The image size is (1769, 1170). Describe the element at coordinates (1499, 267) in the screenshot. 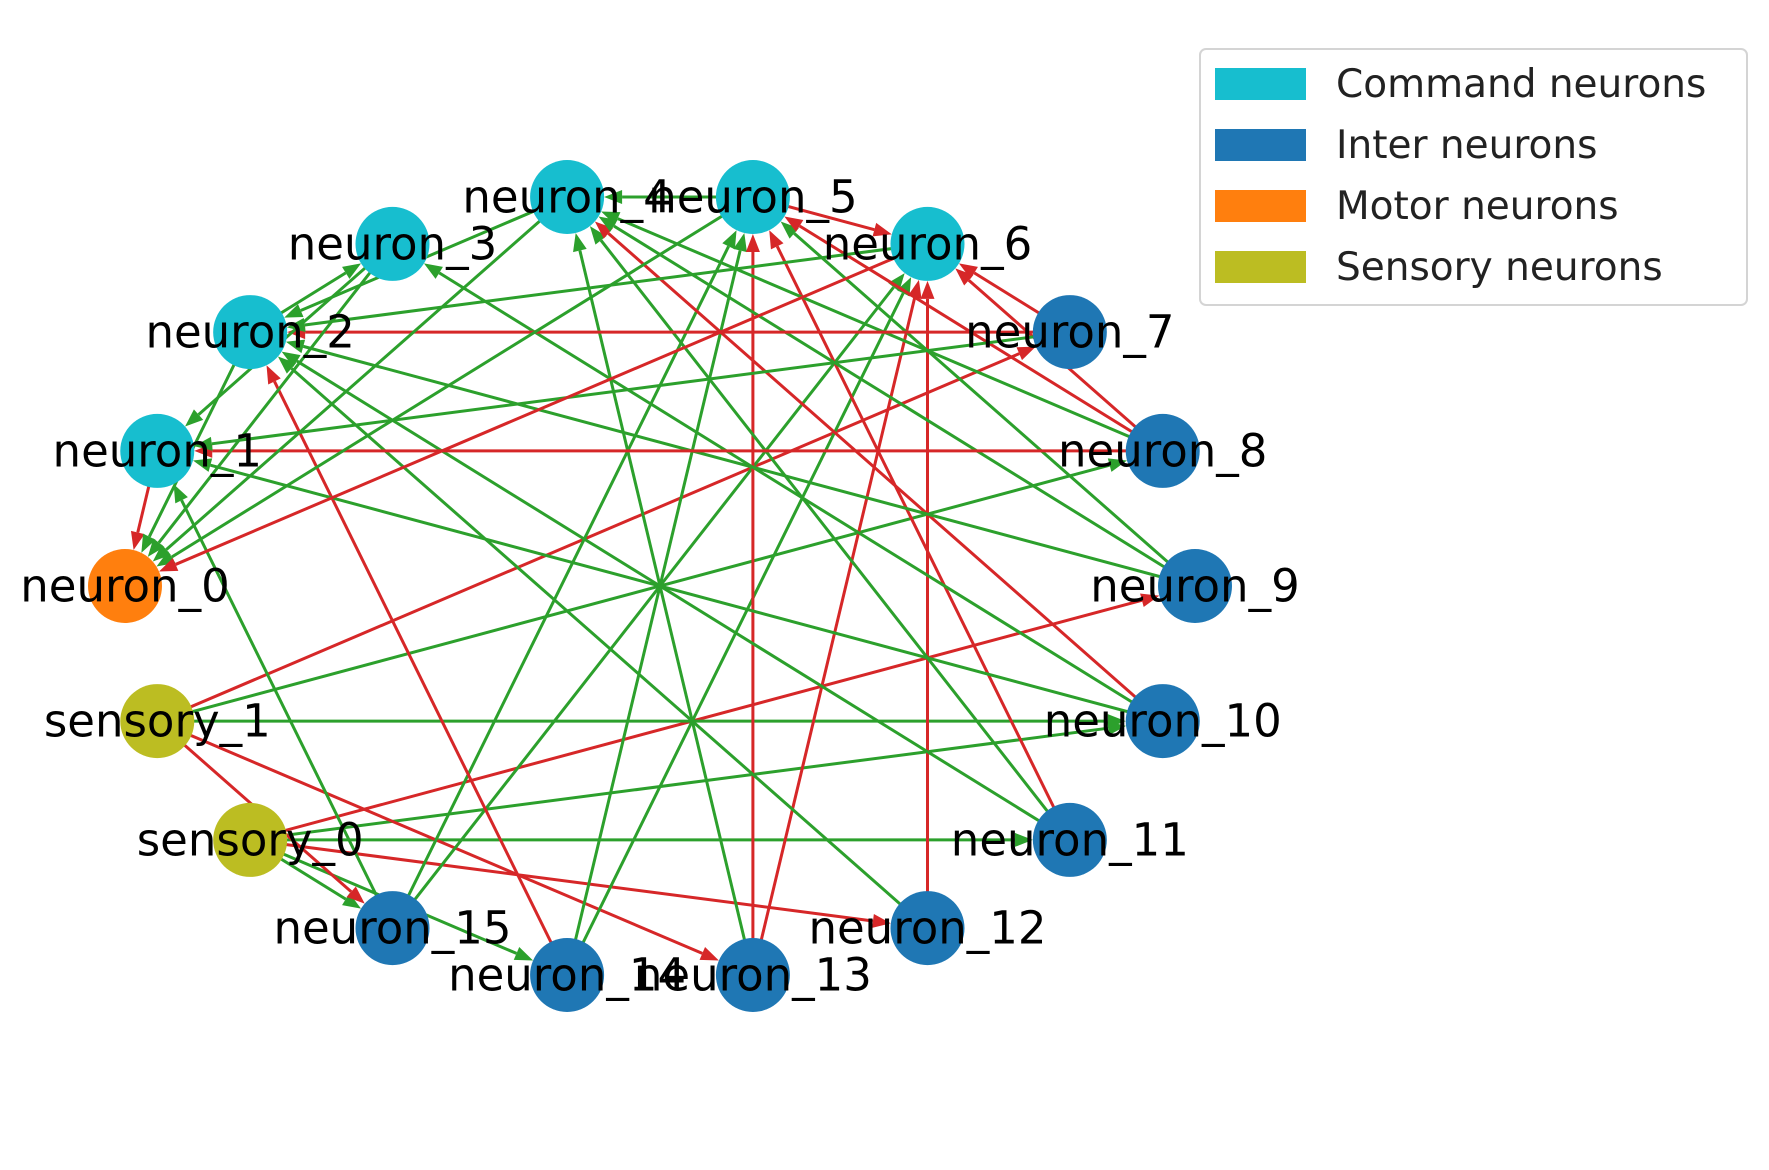

I see `legend-label-sensory: Sensory neurons` at that location.